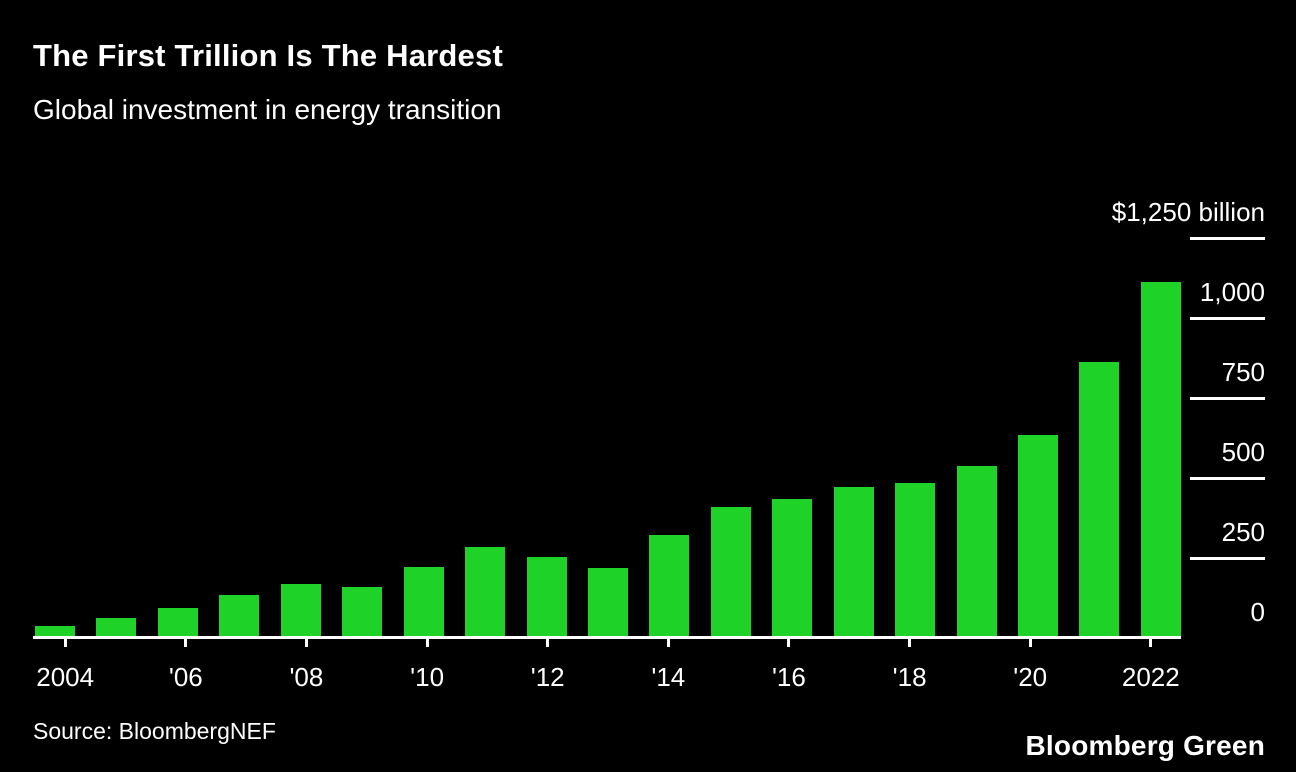  Describe the element at coordinates (909, 677) in the screenshot. I see `x-tick-label-18: '18` at that location.